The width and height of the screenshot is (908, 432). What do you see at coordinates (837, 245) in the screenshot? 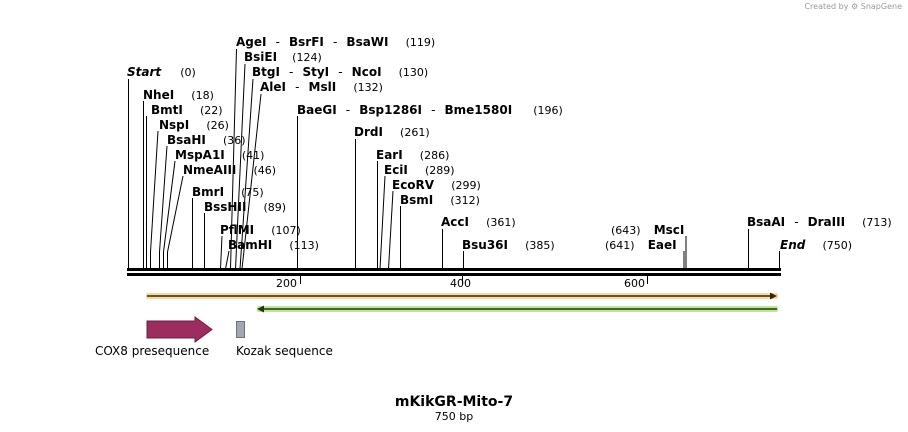
I see `site-end-pos: (750)` at bounding box center [837, 245].